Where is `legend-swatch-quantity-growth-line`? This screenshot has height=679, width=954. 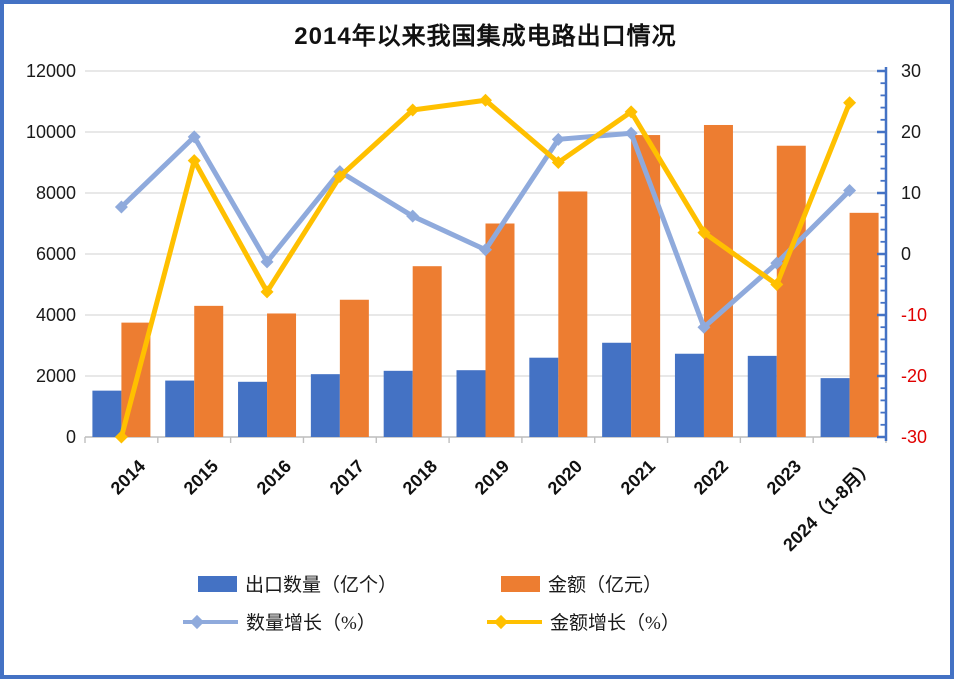 legend-swatch-quantity-growth-line is located at coordinates (210, 622).